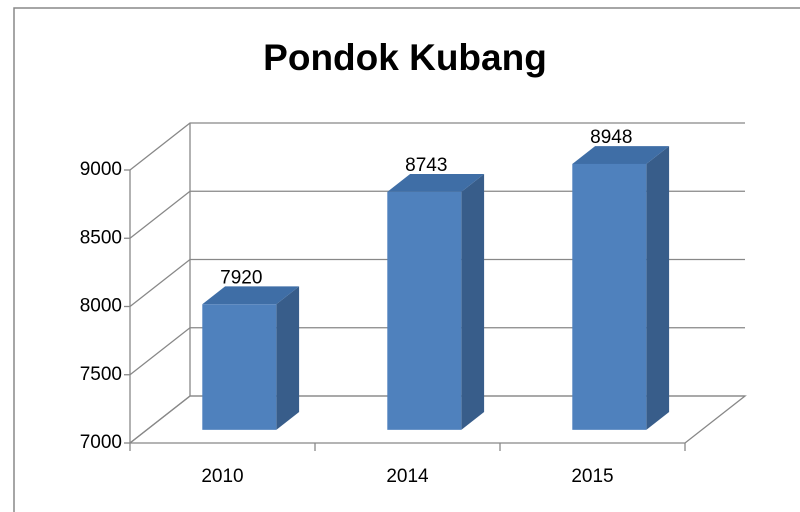  Describe the element at coordinates (241, 277) in the screenshot. I see `data-label: 7920` at that location.